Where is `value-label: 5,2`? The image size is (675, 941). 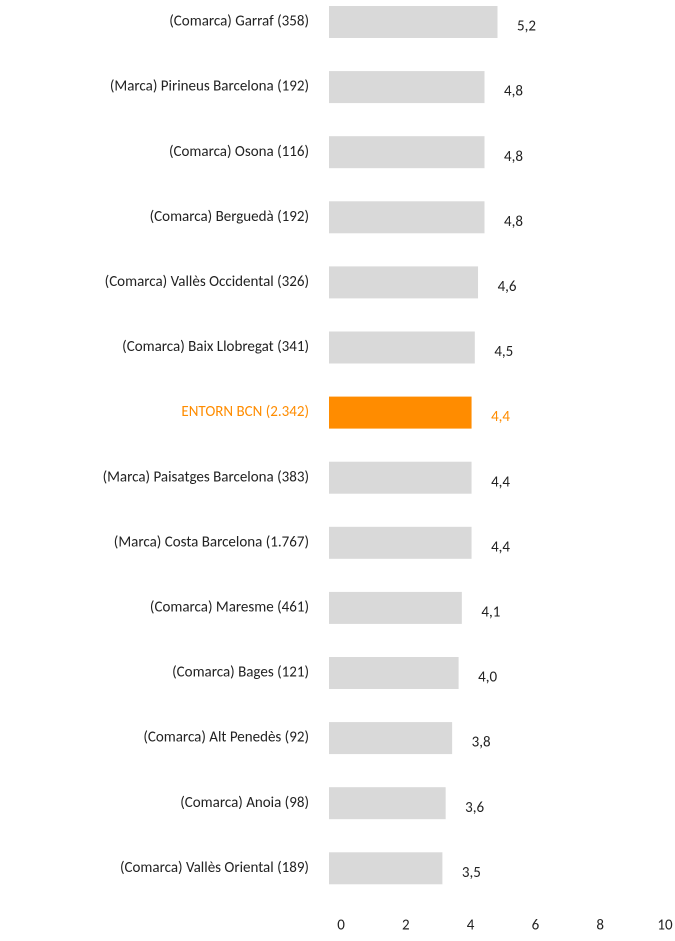 value-label: 5,2 is located at coordinates (526, 27).